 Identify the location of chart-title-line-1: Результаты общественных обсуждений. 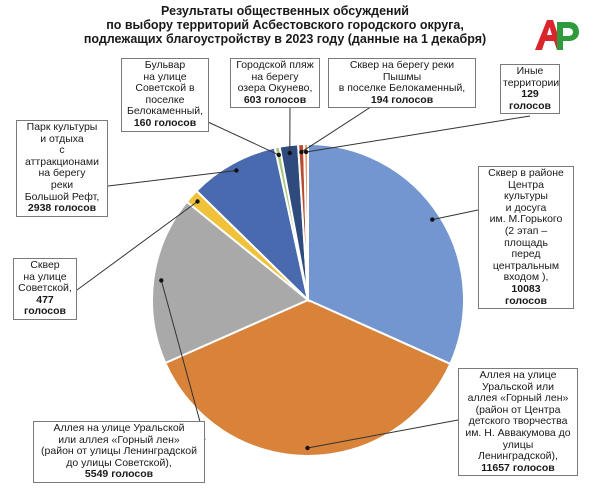
(285, 11).